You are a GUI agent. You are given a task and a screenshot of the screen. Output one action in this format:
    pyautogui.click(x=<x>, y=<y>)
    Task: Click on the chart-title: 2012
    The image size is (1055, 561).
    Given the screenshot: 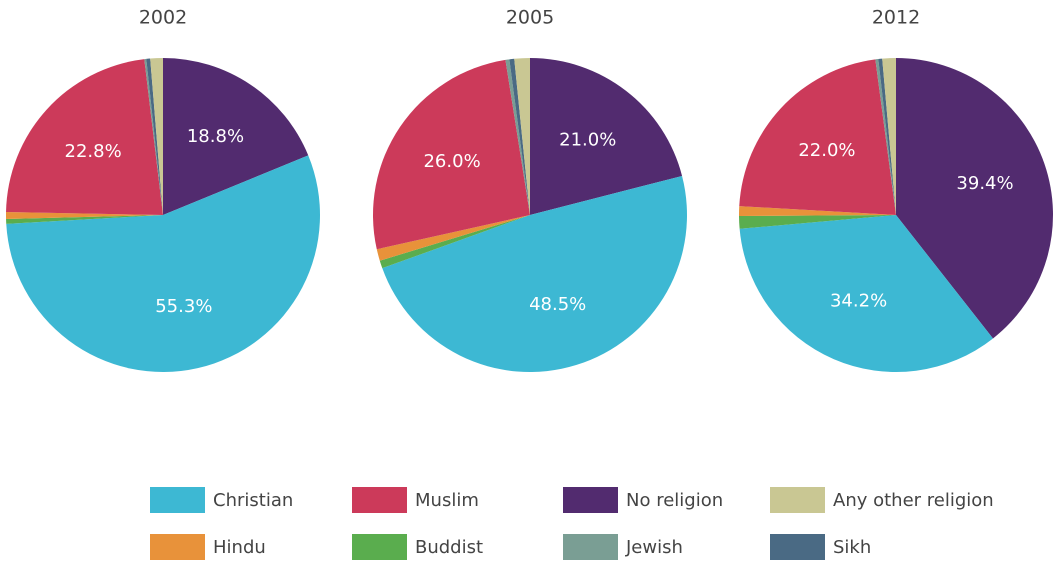 What is the action you would take?
    pyautogui.click(x=896, y=18)
    